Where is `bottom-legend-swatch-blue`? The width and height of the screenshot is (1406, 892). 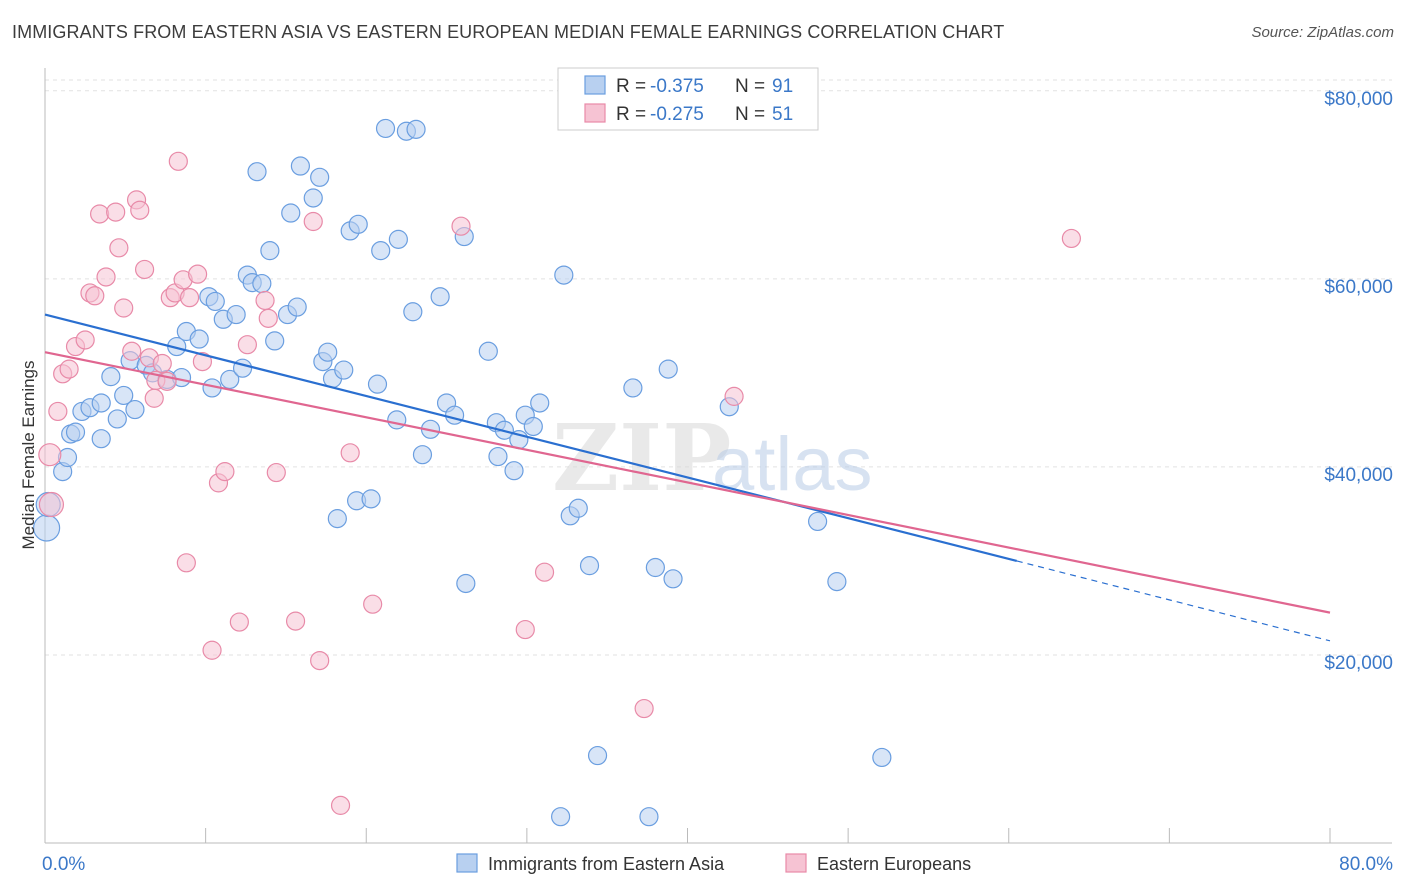 bottom-legend-swatch-blue is located at coordinates (467, 863).